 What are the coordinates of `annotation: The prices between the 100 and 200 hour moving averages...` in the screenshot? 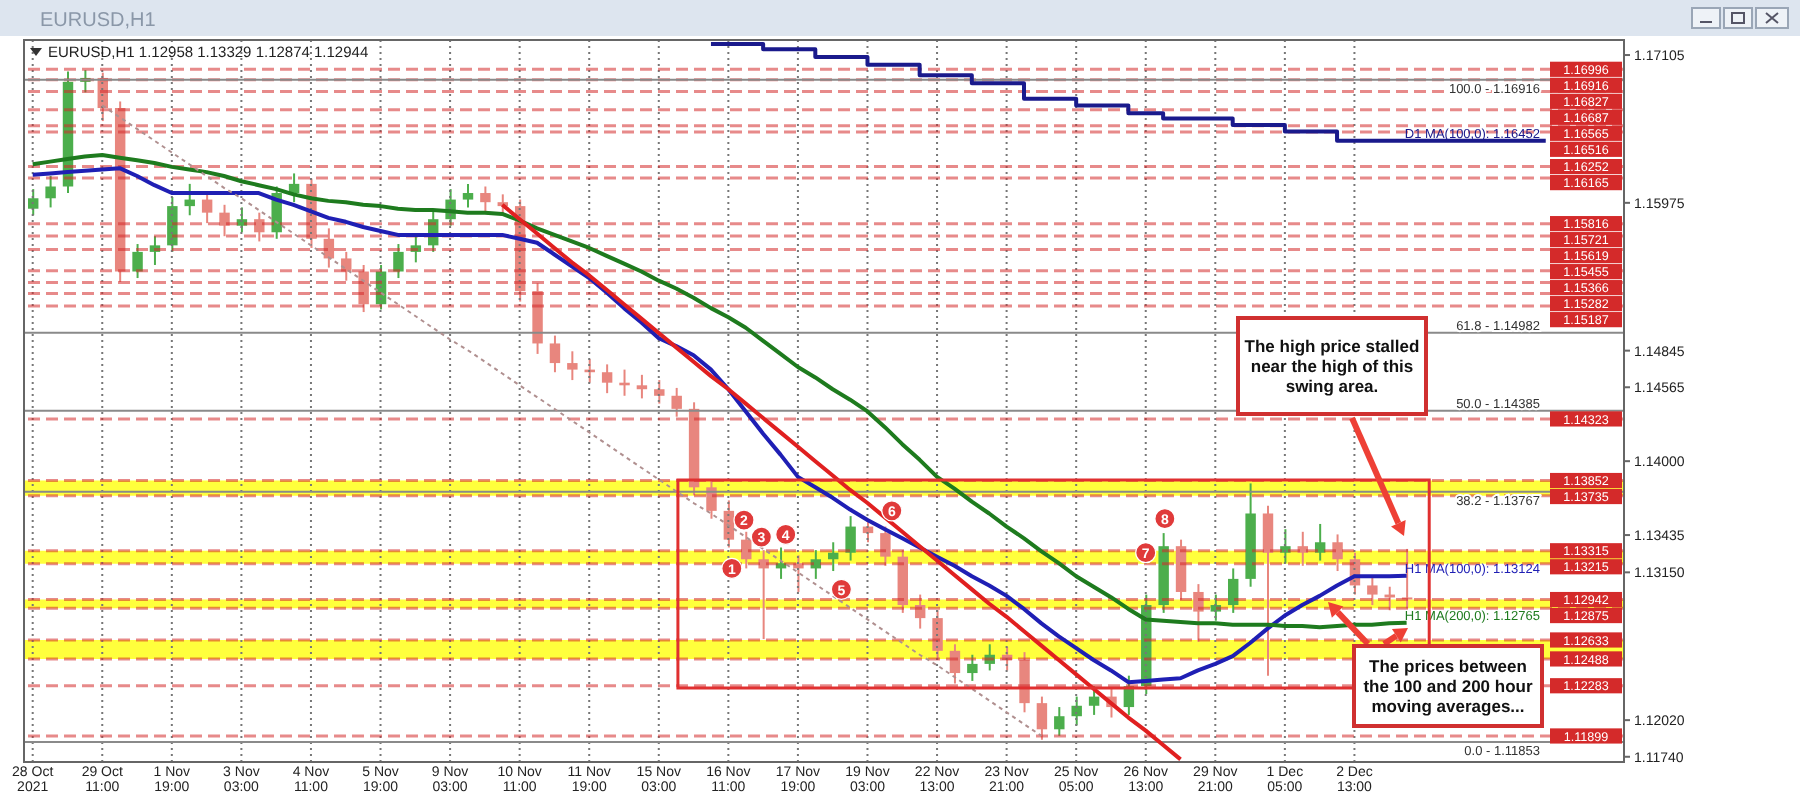 It's located at (1448, 686).